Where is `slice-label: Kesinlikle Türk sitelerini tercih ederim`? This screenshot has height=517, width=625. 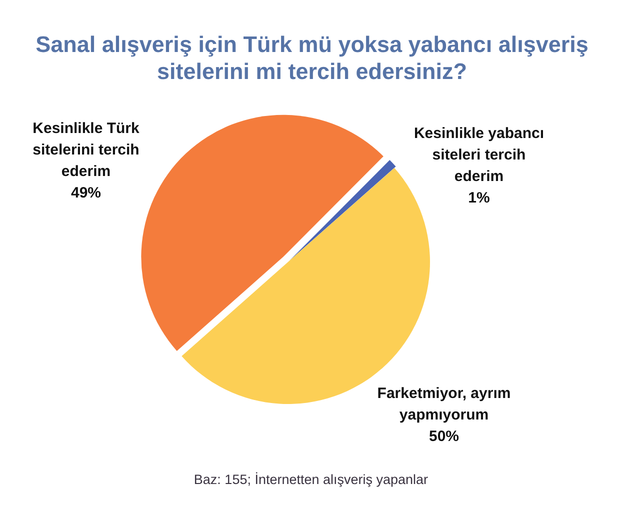
slice-label: Kesinlikle Türk sitelerini tercih ederim is located at coordinates (86, 150).